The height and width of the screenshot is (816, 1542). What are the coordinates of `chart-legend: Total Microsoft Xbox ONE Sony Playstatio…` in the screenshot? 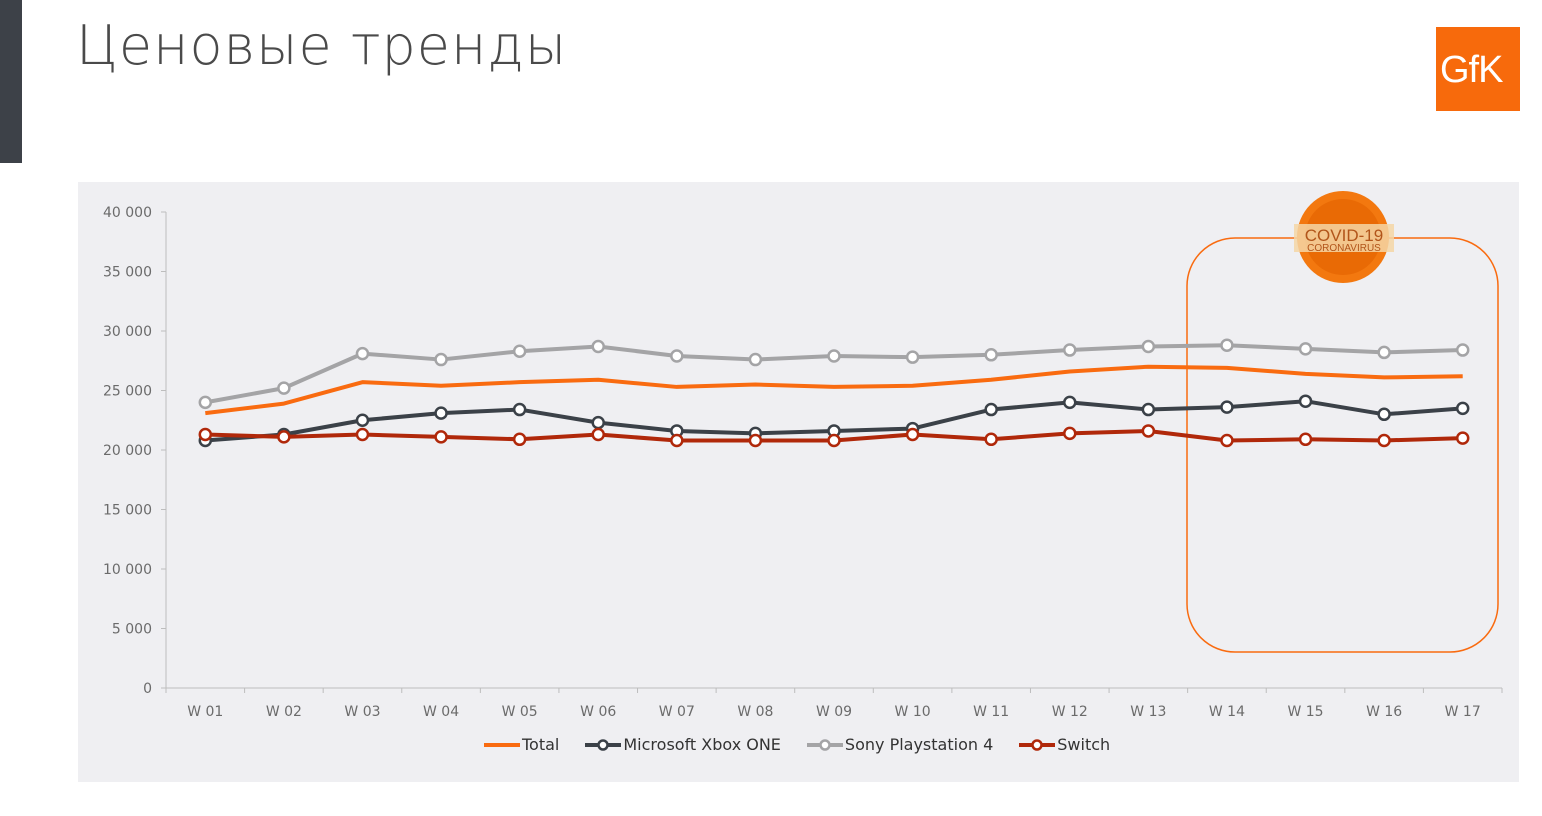 It's located at (797, 744).